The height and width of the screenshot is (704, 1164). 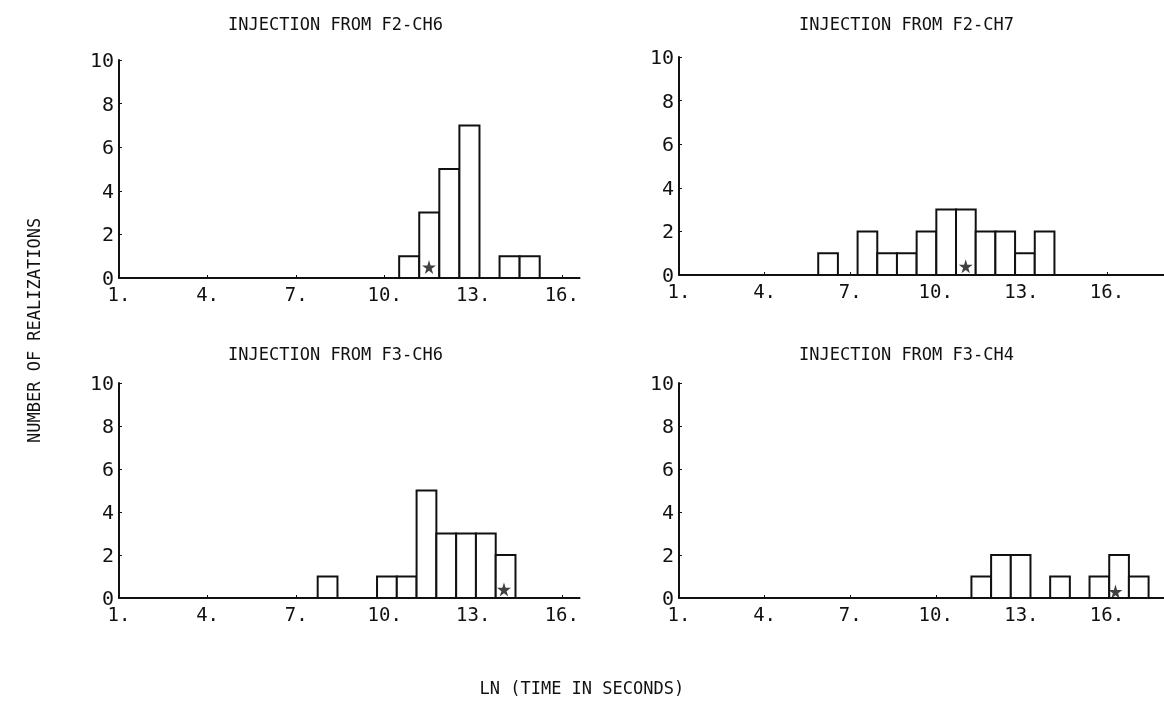 I want to click on chart-title: INJECTION FROM F2-CH7, so click(x=906, y=23).